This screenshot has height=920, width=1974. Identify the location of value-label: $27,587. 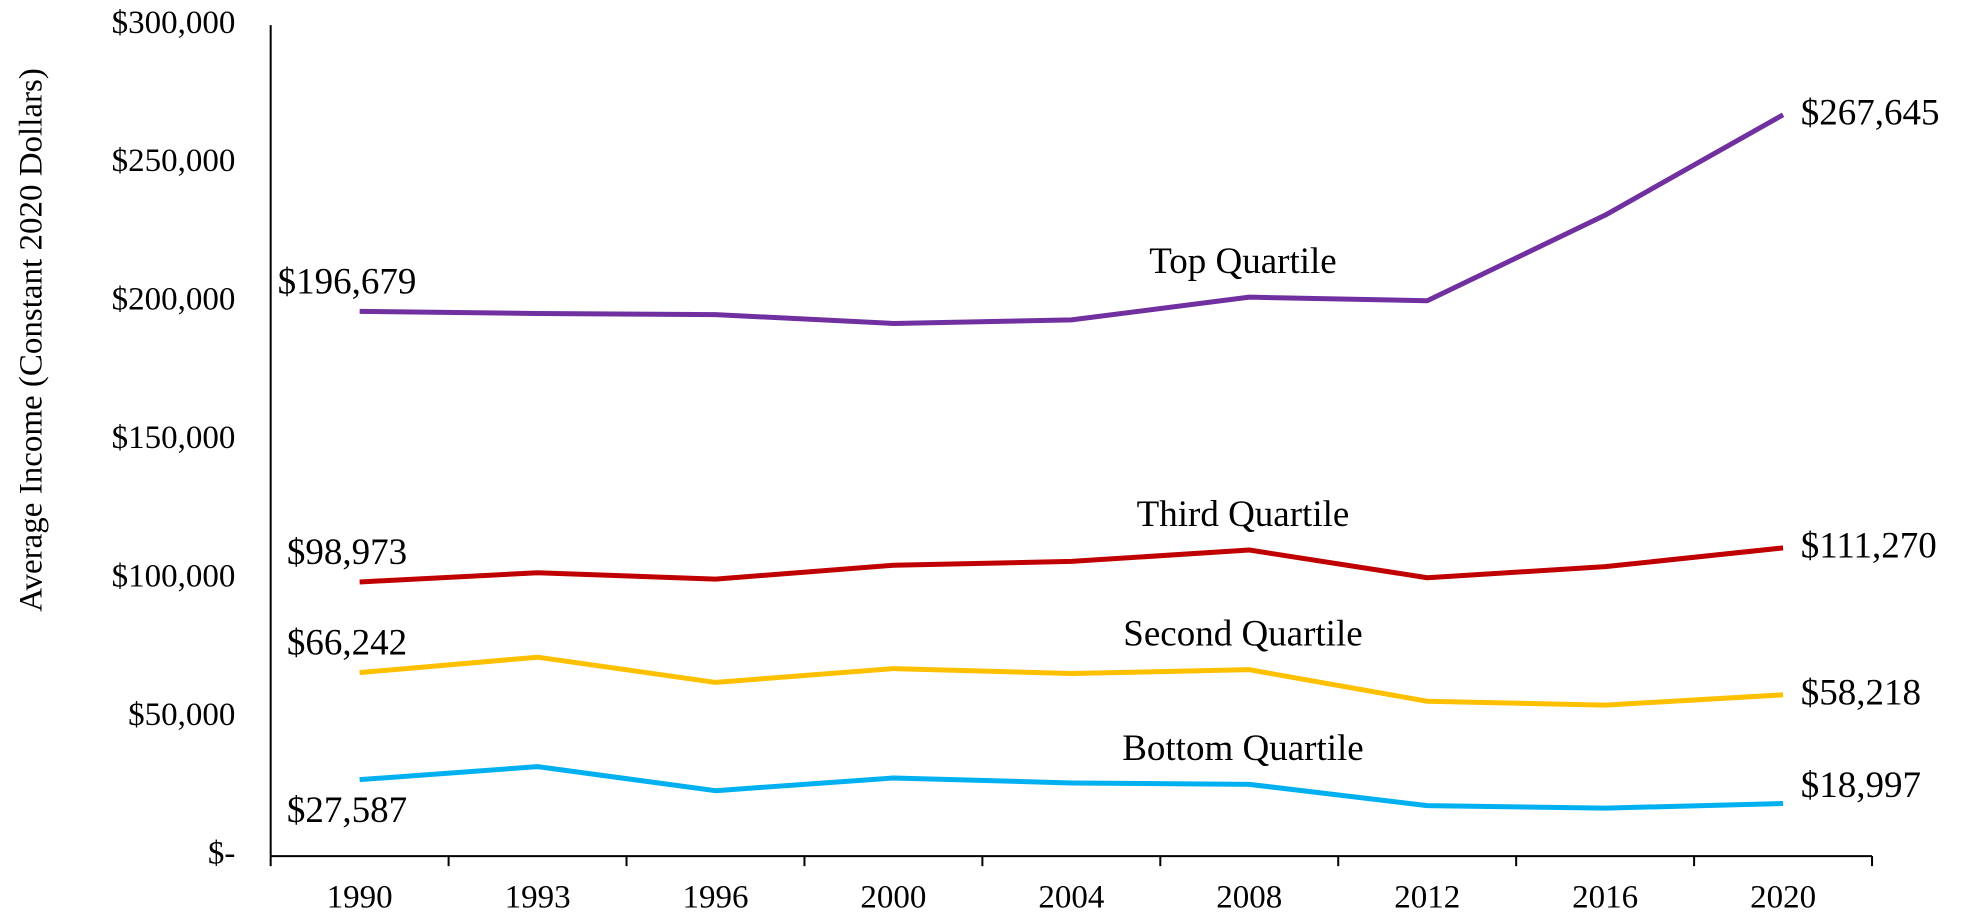
(347, 810).